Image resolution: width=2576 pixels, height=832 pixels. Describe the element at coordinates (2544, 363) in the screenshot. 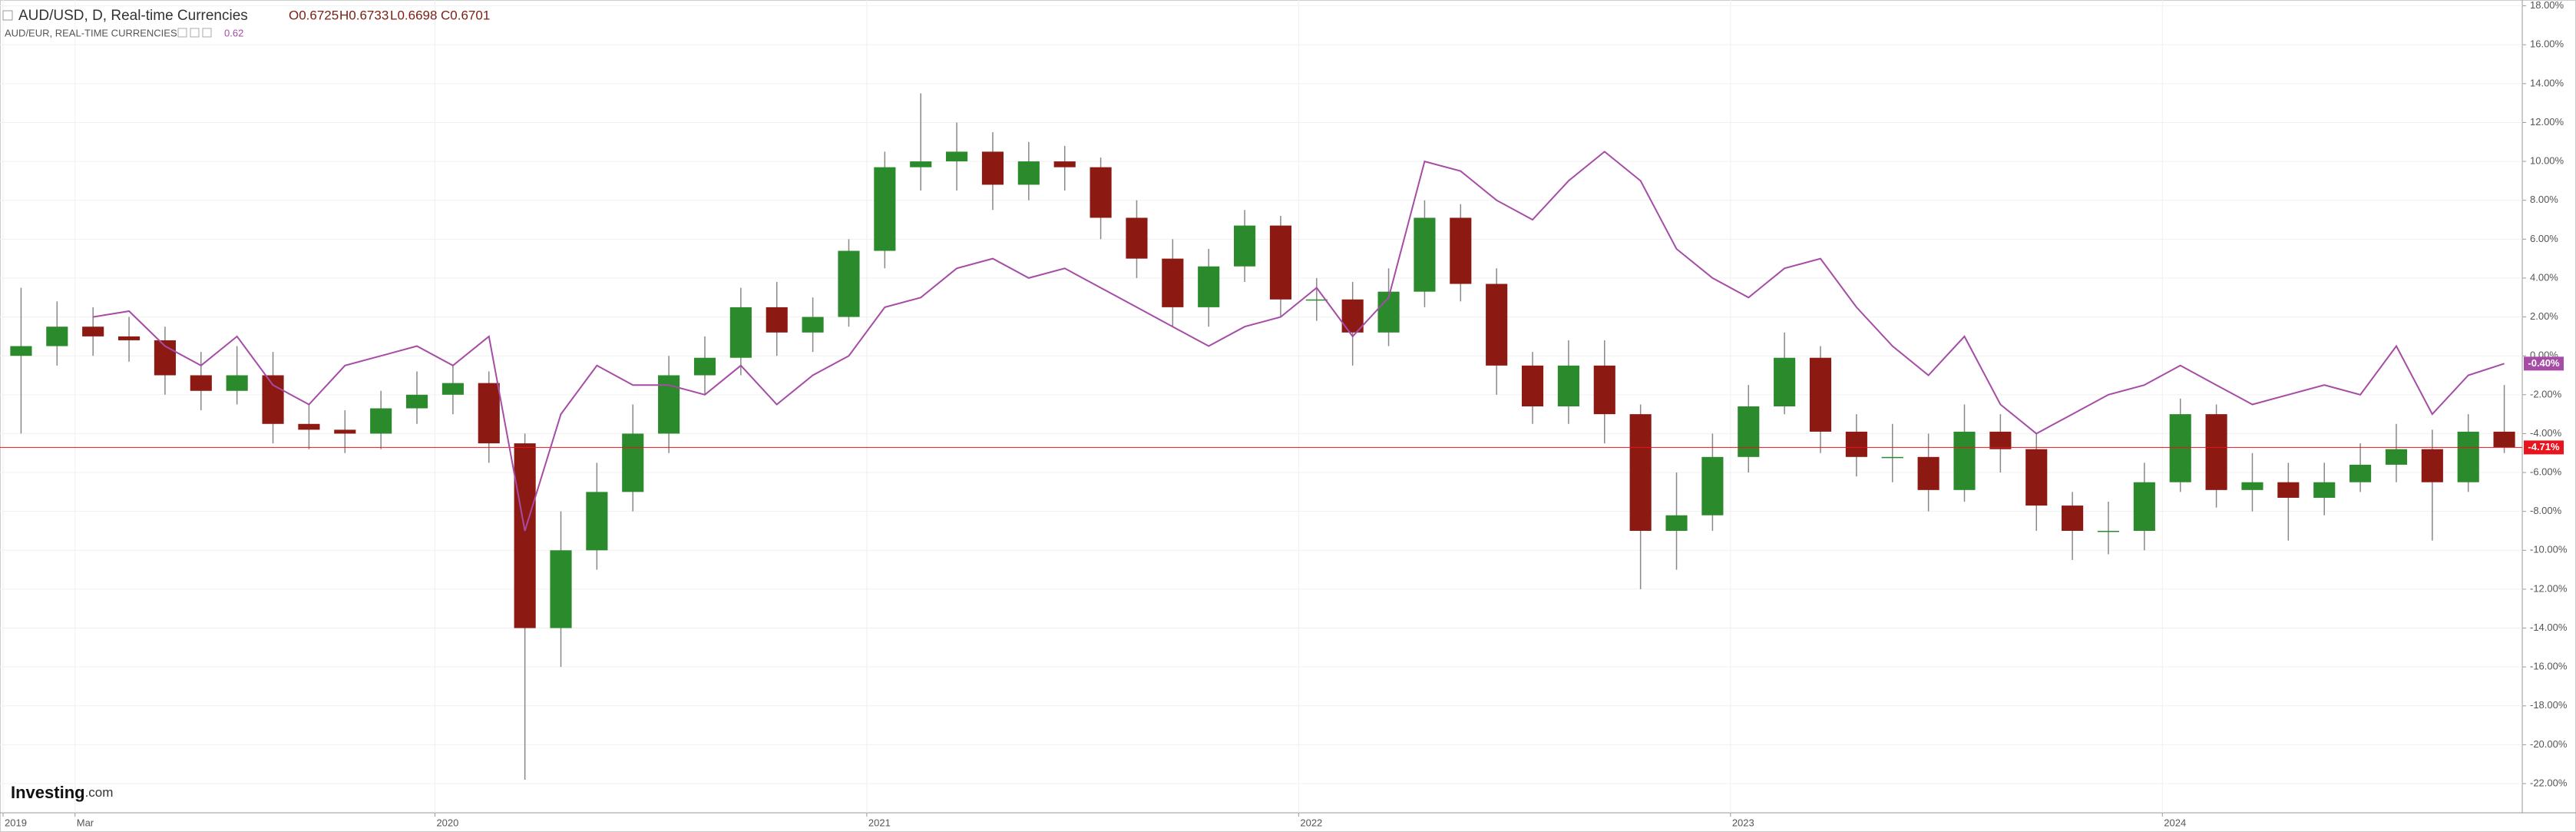

I see `price-badge-label: -0.40%` at that location.